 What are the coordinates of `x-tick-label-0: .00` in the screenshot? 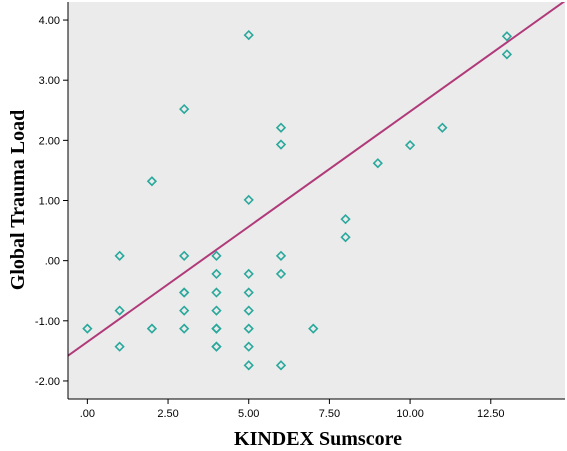 It's located at (87, 414).